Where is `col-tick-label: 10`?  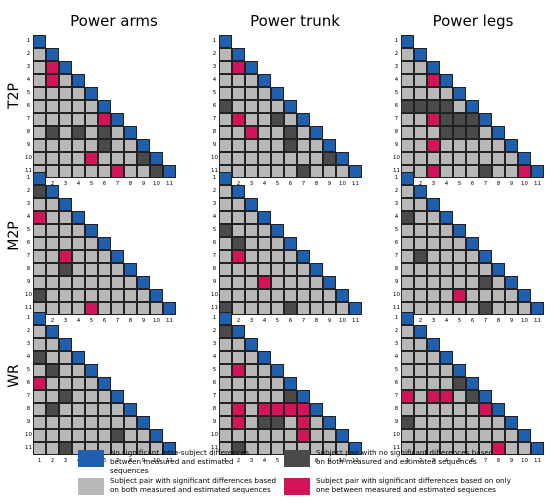 col-tick-label: 10 is located at coordinates (342, 321).